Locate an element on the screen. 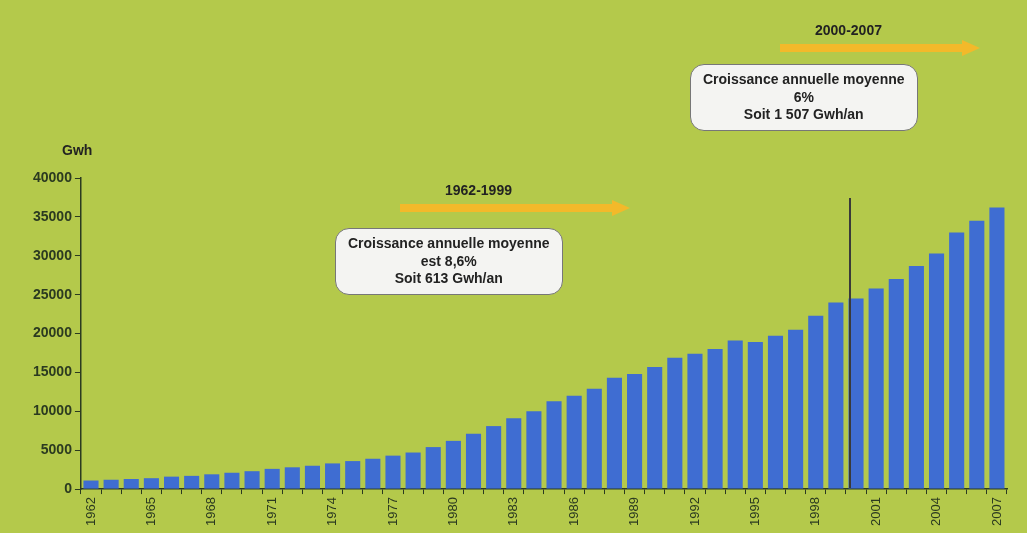  y-tick-label: 5000 is located at coordinates (56, 449).